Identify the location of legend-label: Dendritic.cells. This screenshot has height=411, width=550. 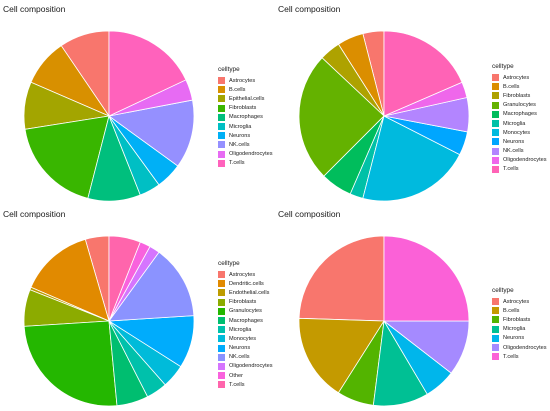
(246, 283).